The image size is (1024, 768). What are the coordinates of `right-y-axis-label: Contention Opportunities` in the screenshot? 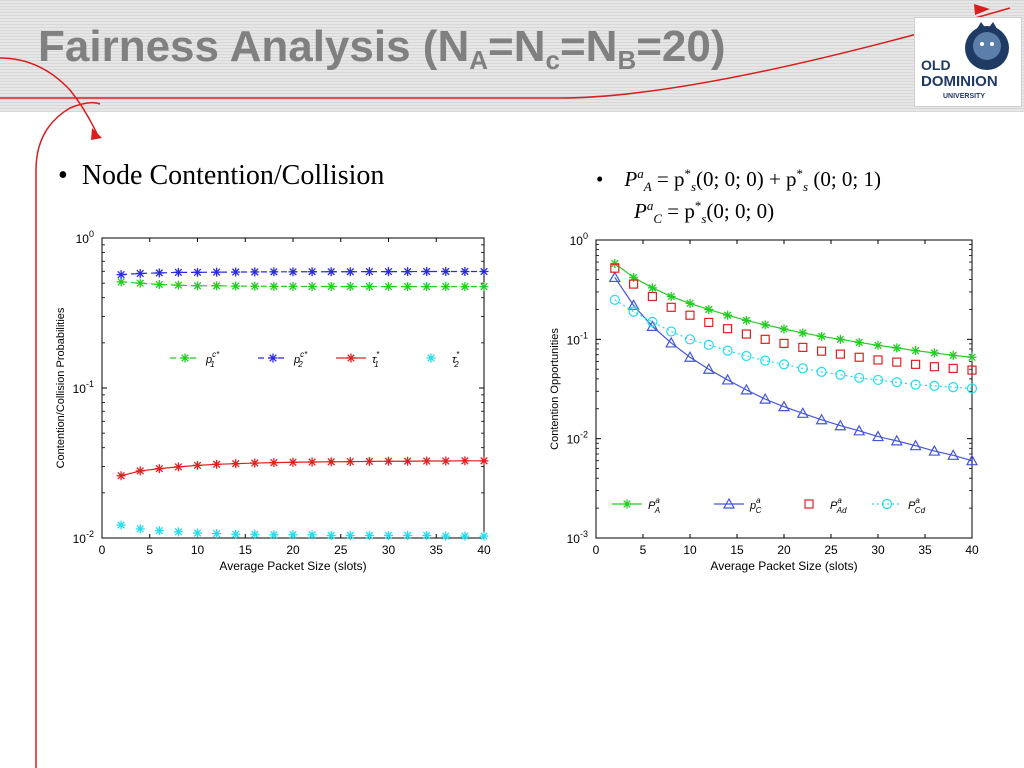 It's located at (555, 389).